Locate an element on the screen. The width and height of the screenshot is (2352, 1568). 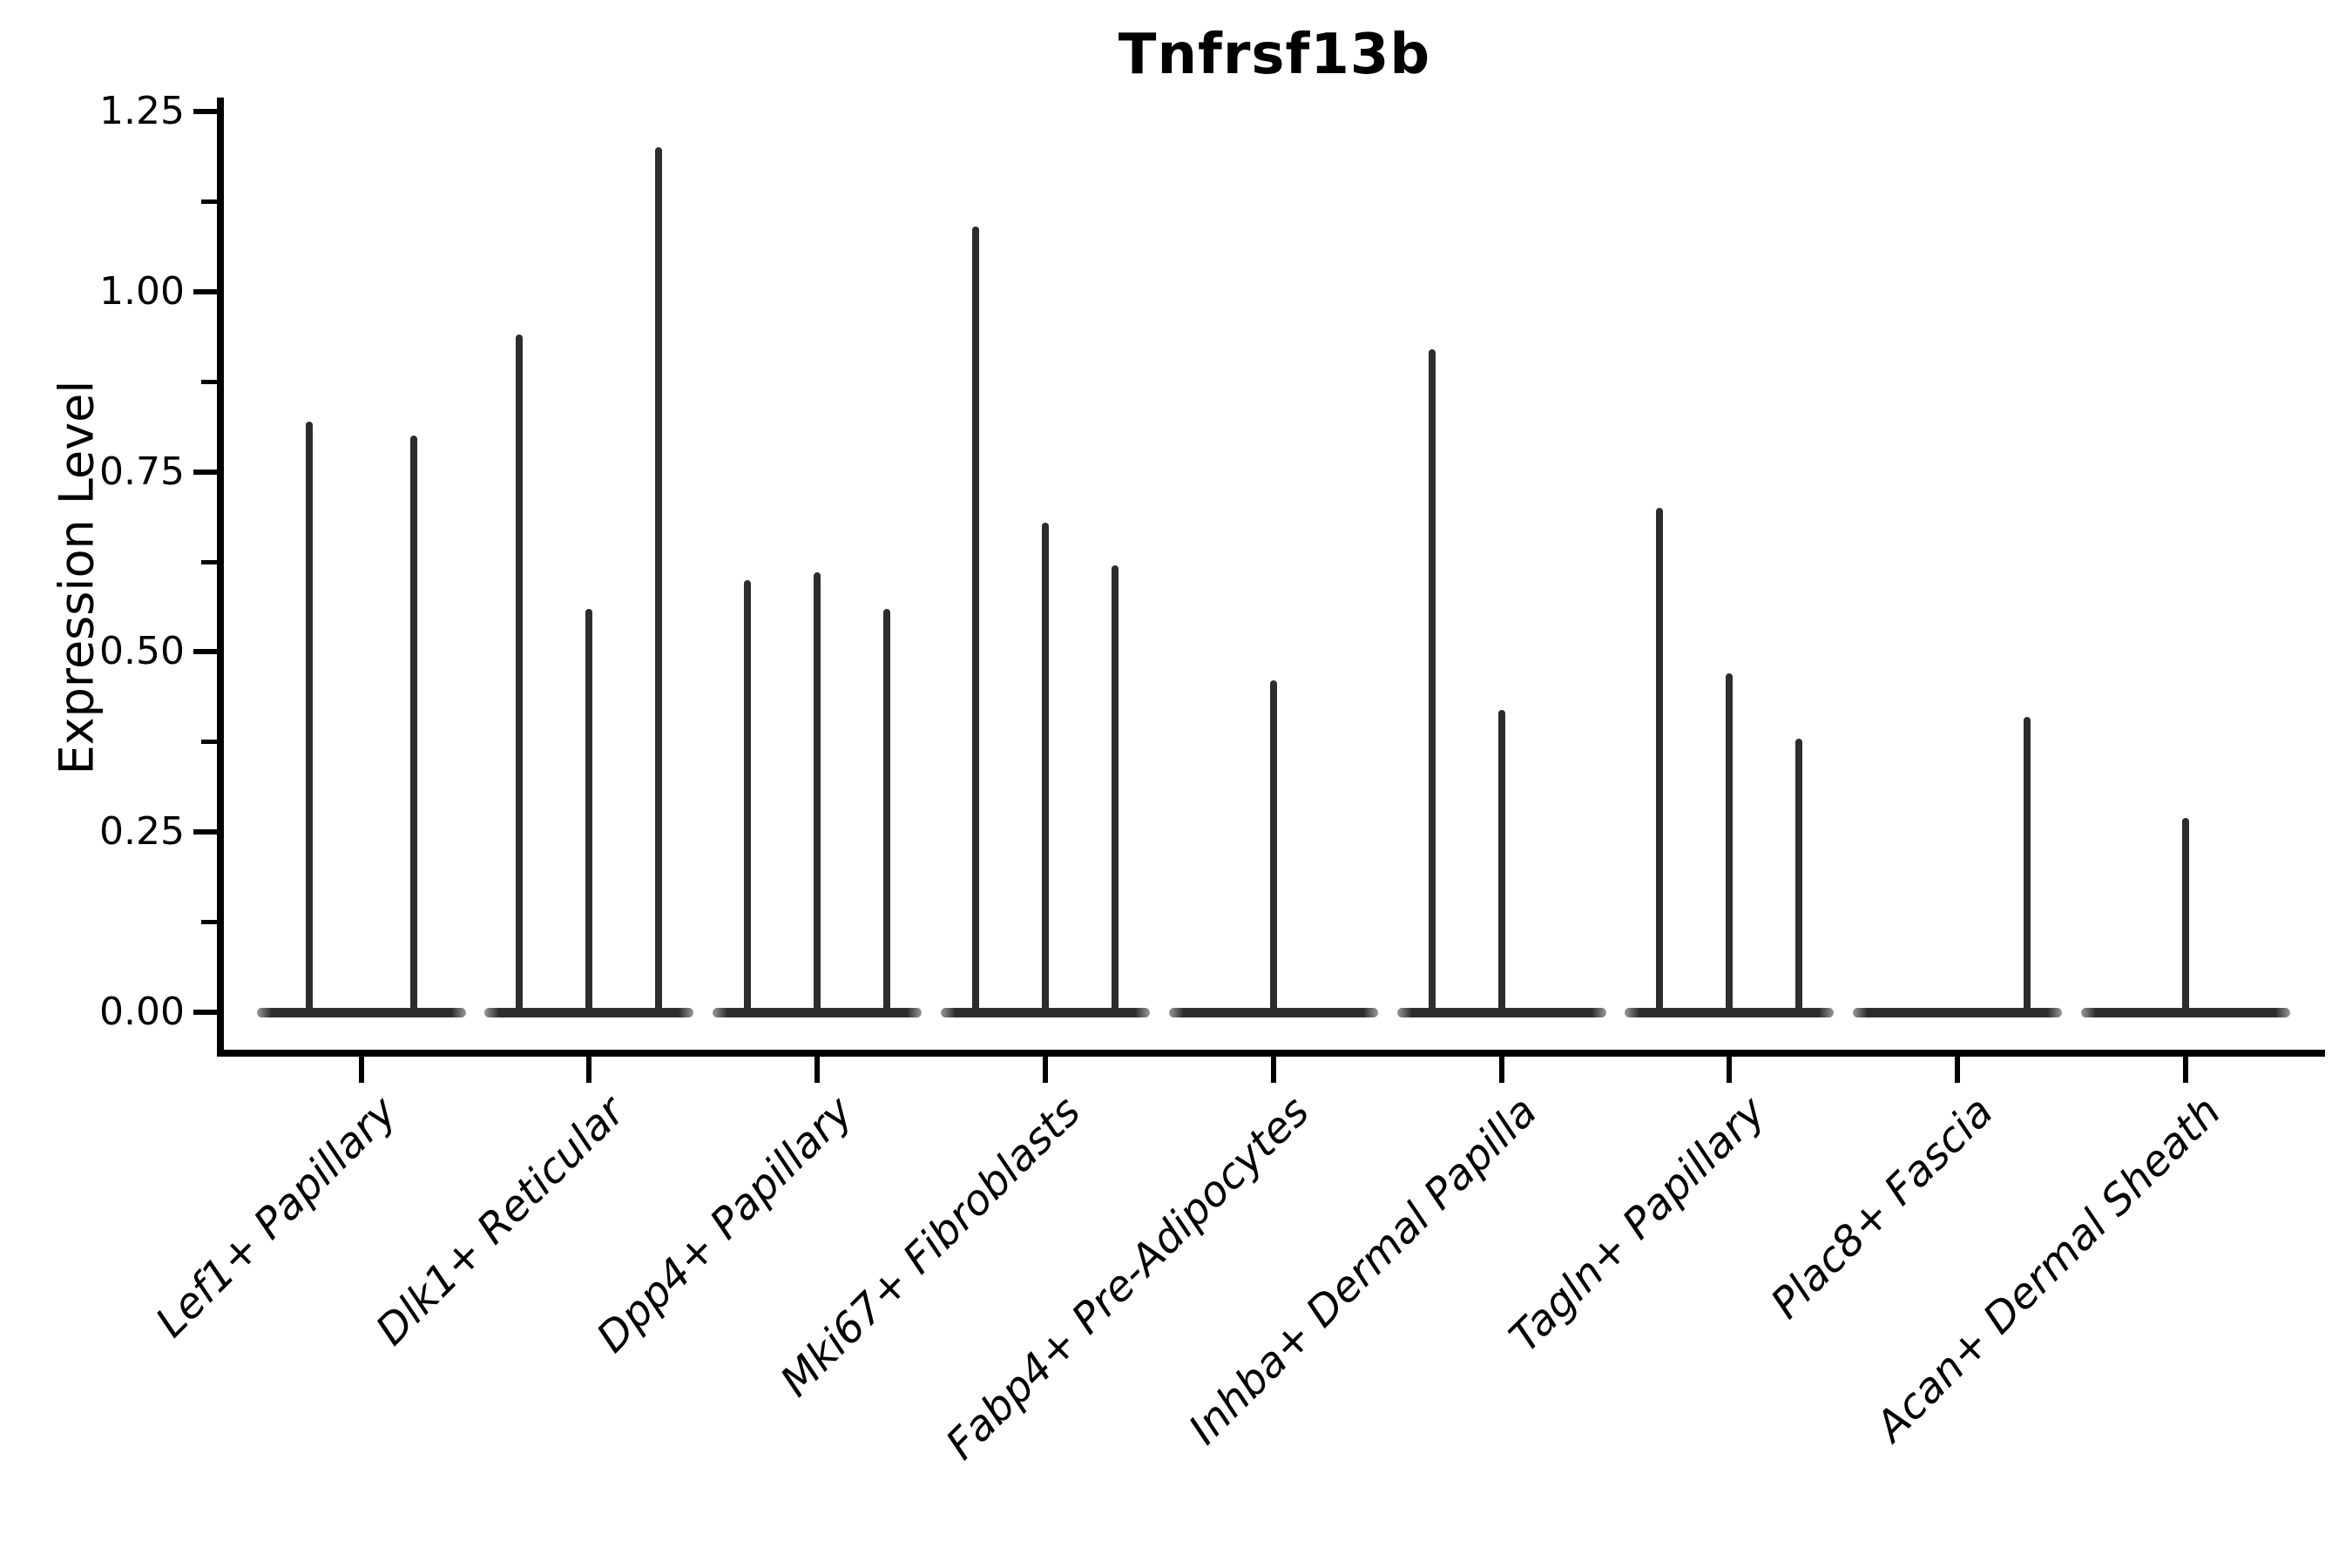
y-tick-label: 0.00 is located at coordinates (142, 1012).